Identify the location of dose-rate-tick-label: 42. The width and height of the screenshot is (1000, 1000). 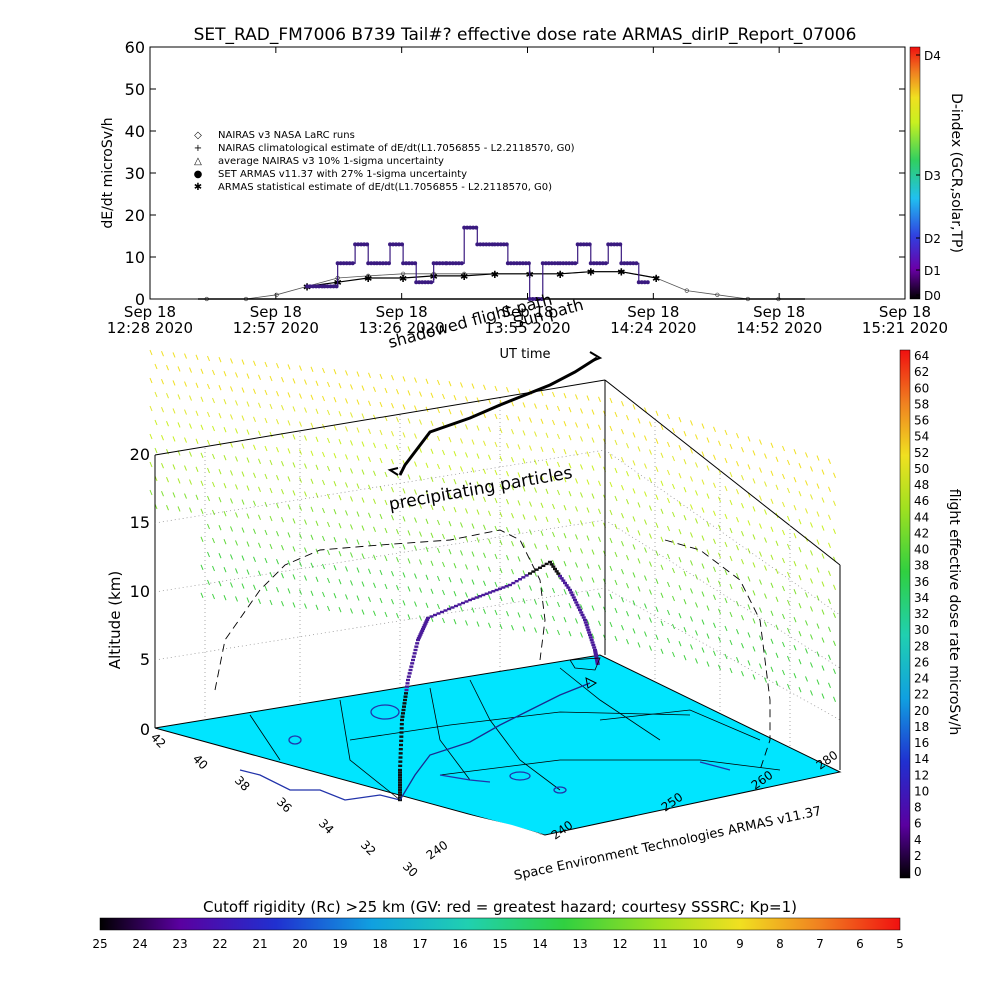
(921, 533).